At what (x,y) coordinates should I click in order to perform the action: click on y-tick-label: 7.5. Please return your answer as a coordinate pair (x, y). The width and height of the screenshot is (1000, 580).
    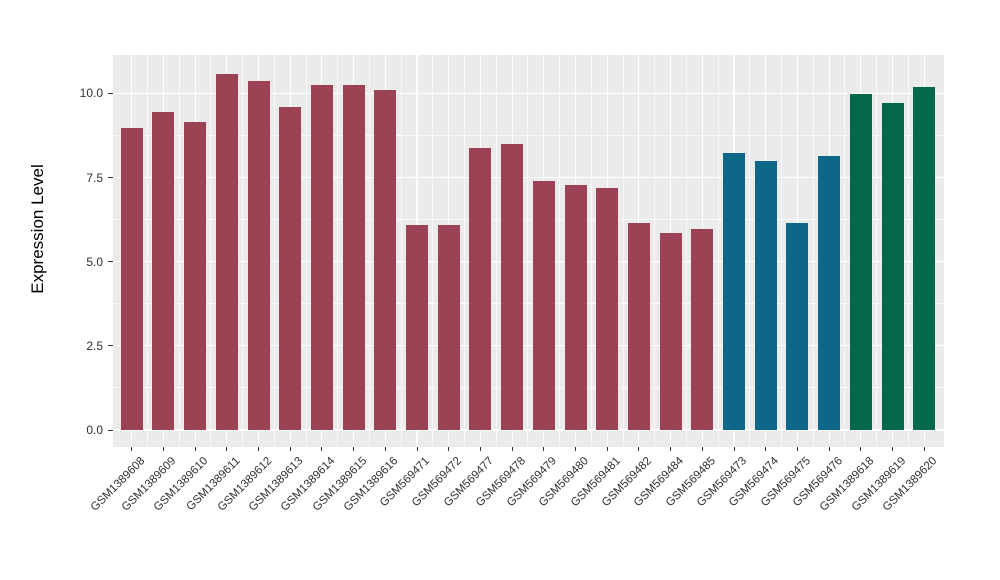
    Looking at the image, I should click on (94, 177).